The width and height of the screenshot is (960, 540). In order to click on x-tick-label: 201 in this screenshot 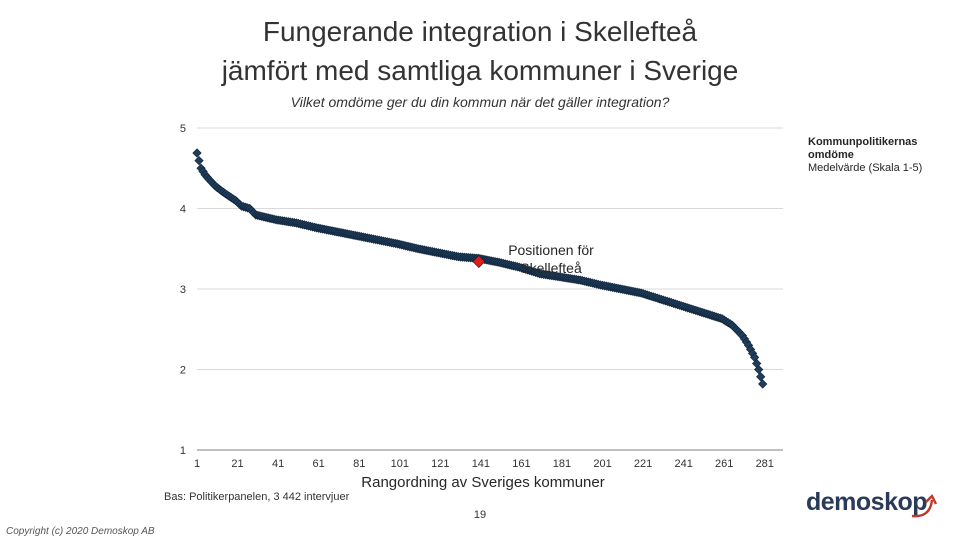, I will do `click(602, 464)`.